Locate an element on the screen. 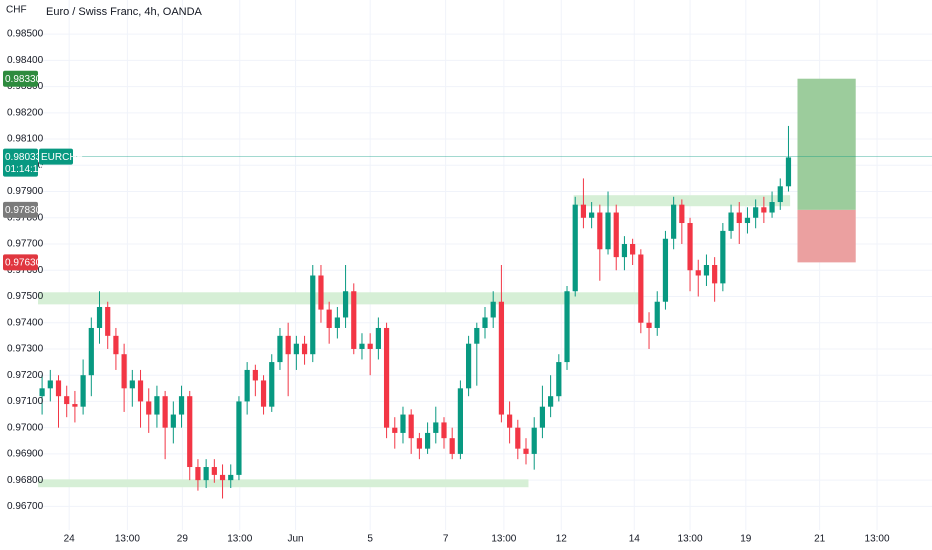 This screenshot has width=932, height=550. x-tick-label: 29 is located at coordinates (183, 539).